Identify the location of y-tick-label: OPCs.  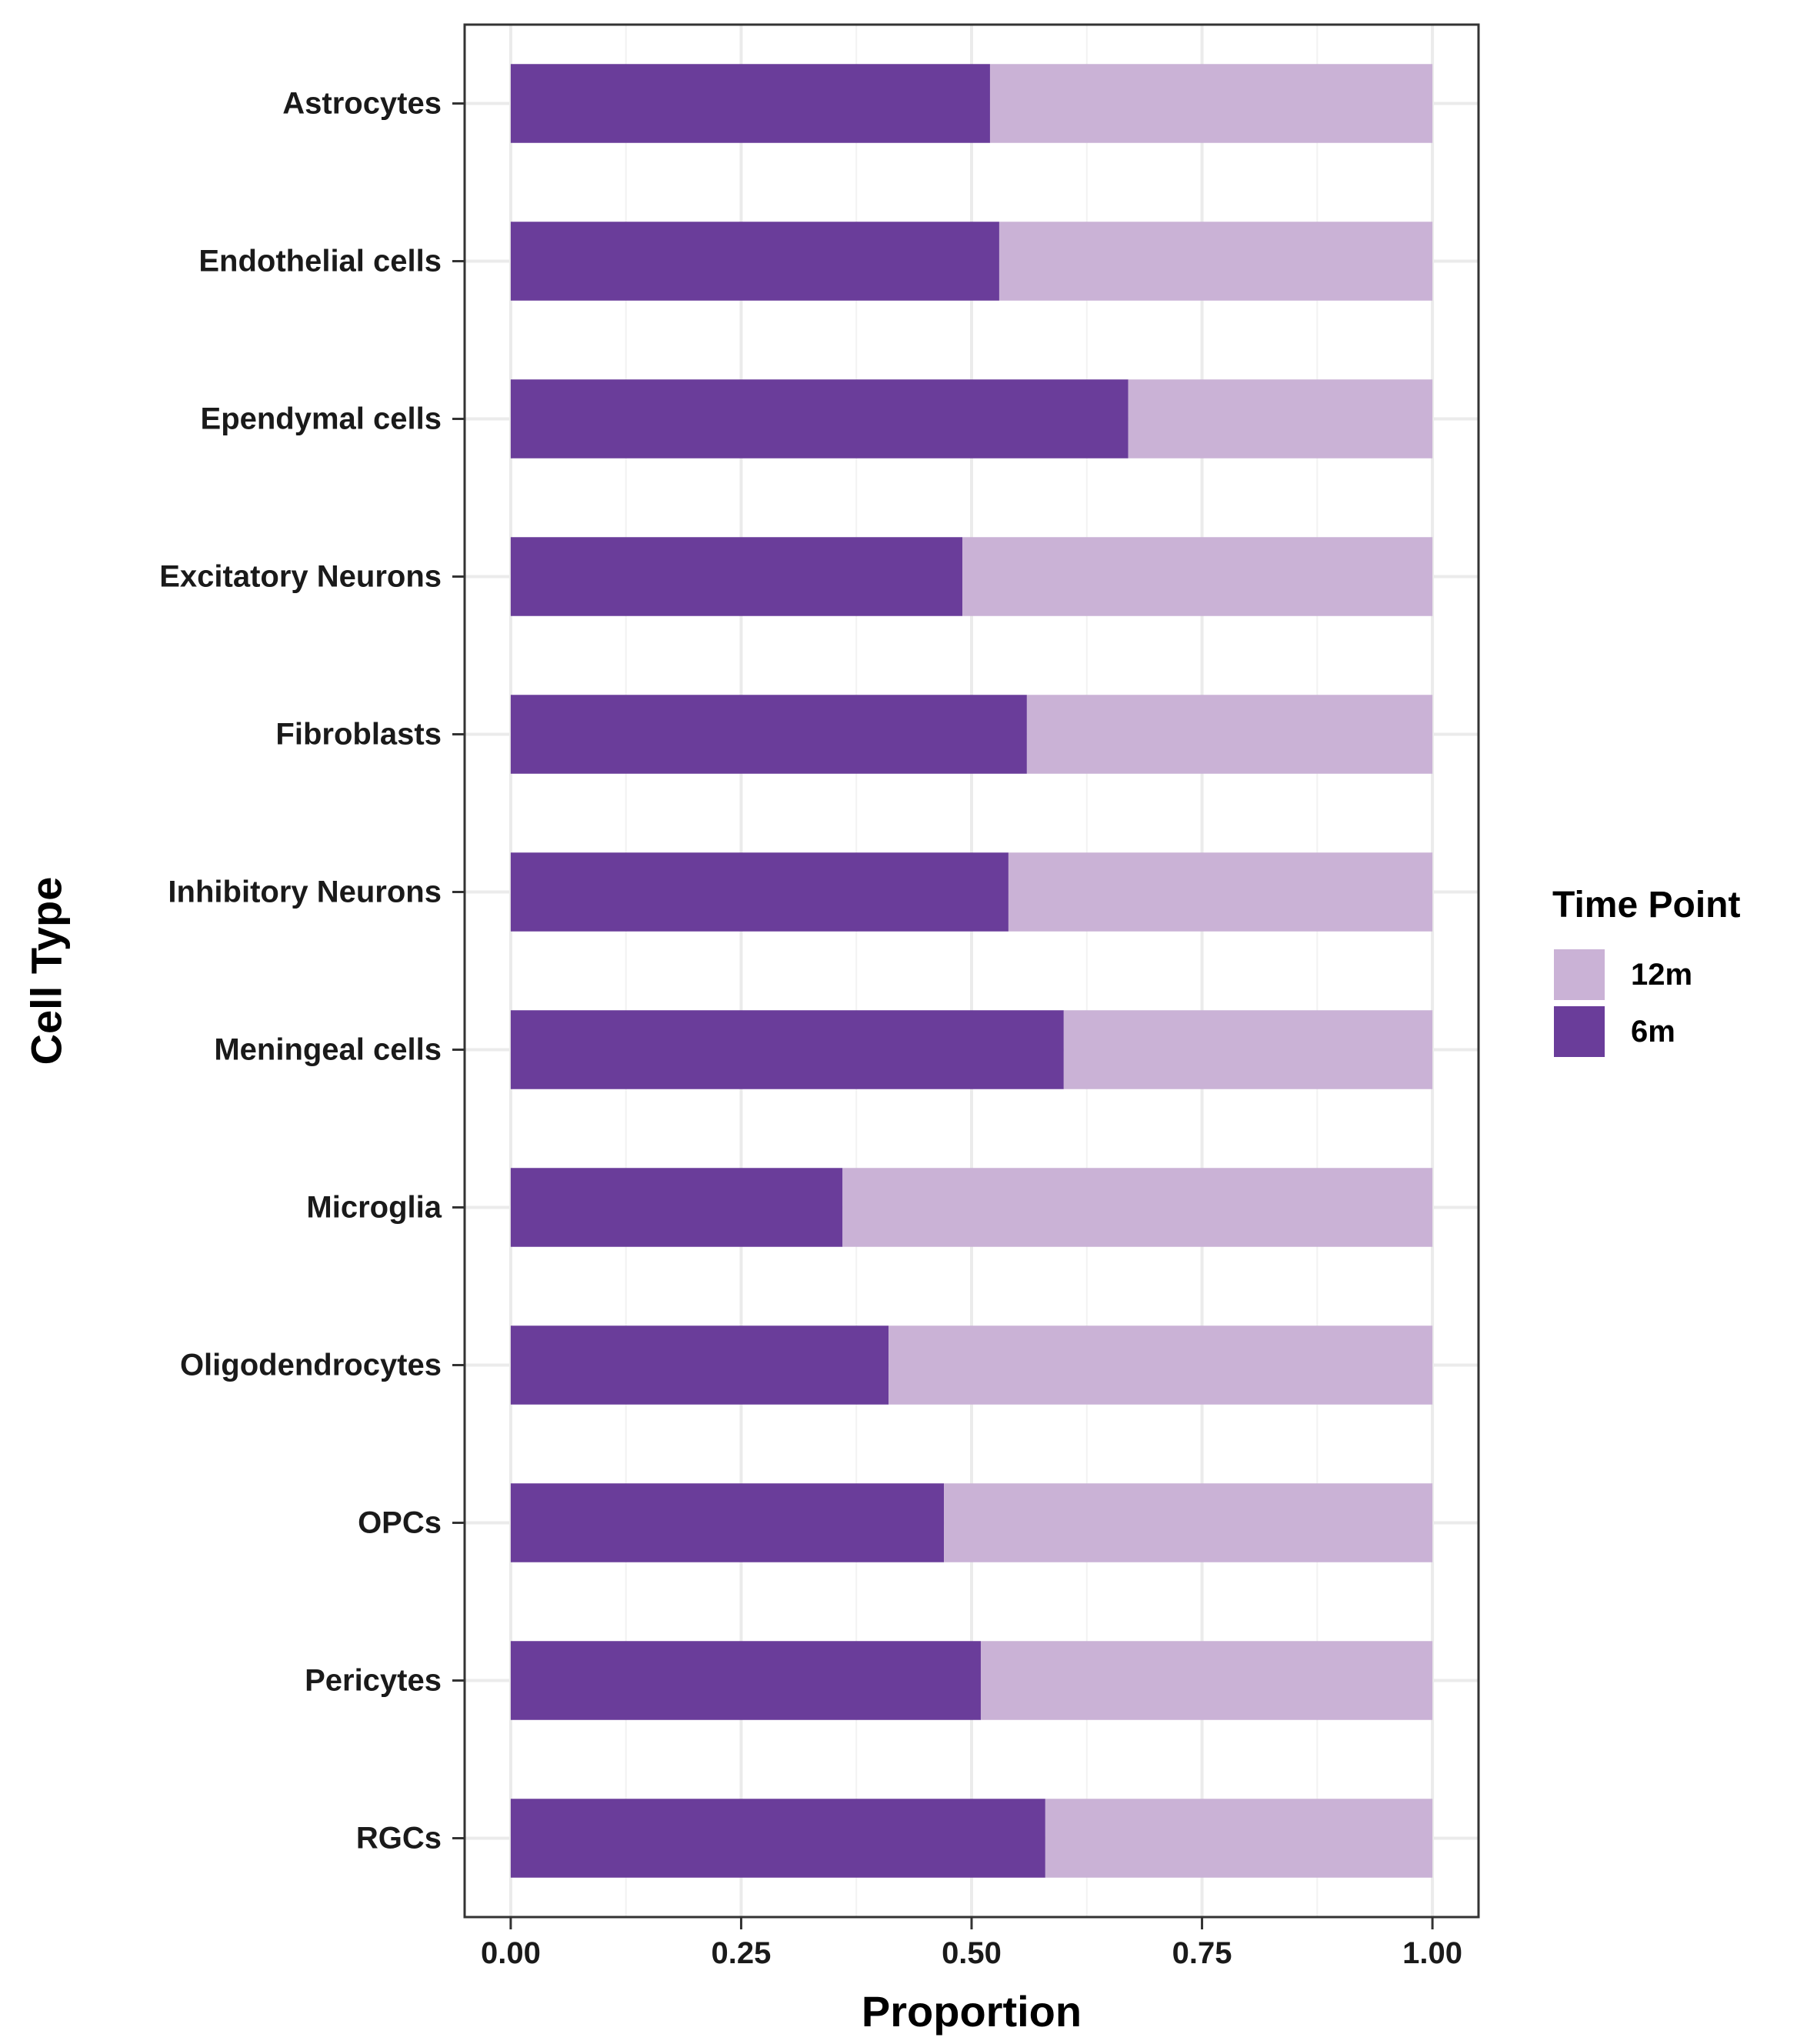
(400, 1523).